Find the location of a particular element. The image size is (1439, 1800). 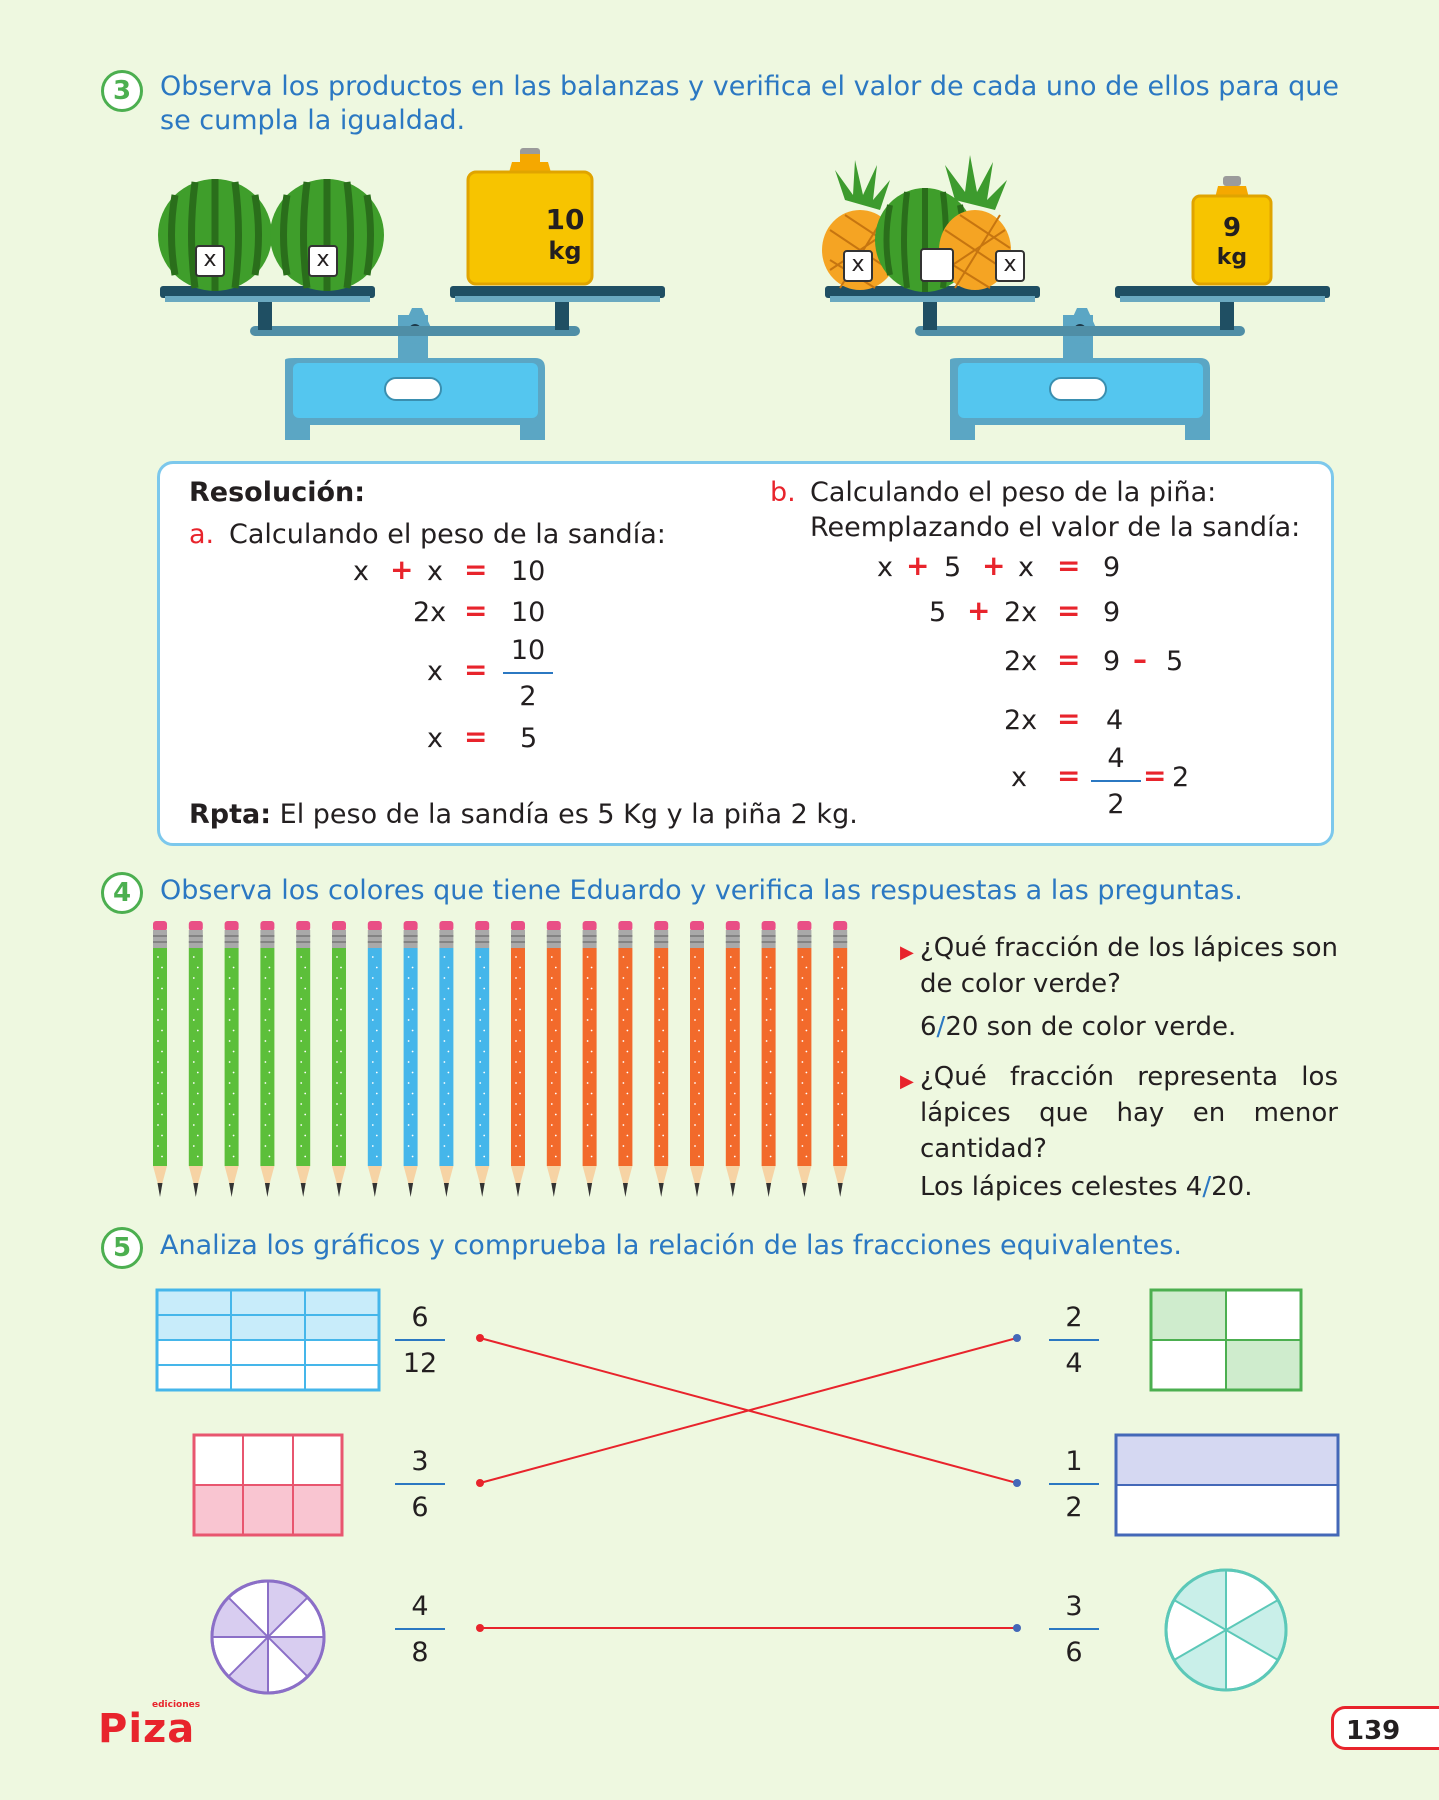

weight-unit: kg is located at coordinates (565, 251).